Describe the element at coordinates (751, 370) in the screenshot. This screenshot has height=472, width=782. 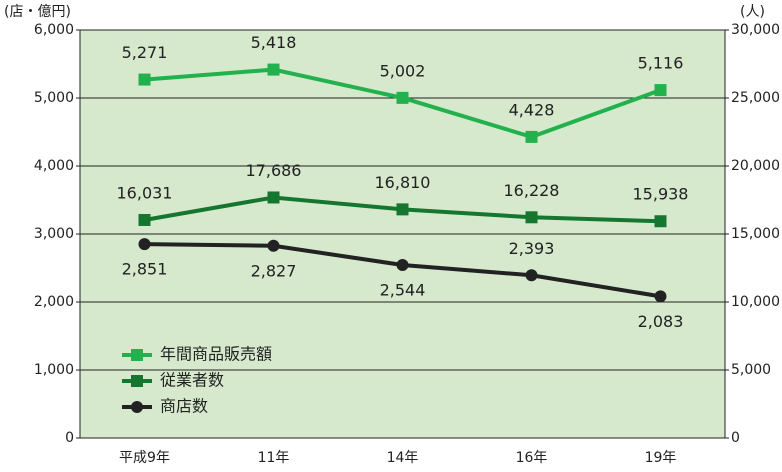
I see `y2-tick-label: 5,000` at that location.